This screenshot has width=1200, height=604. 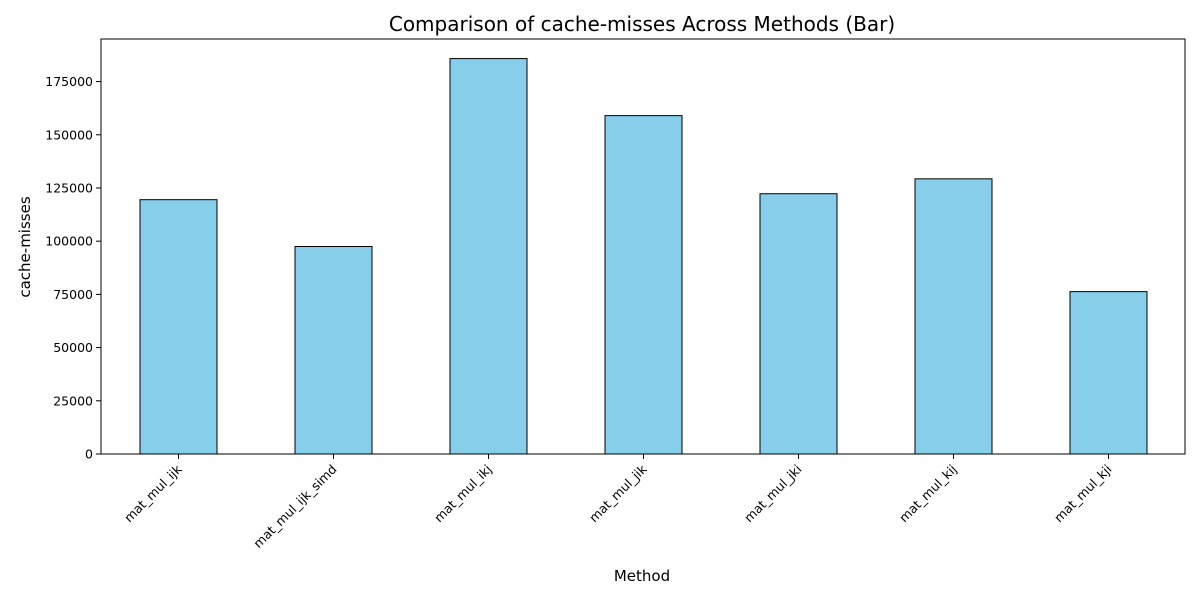 What do you see at coordinates (25, 246) in the screenshot?
I see `y-axis-label: cache-misses` at bounding box center [25, 246].